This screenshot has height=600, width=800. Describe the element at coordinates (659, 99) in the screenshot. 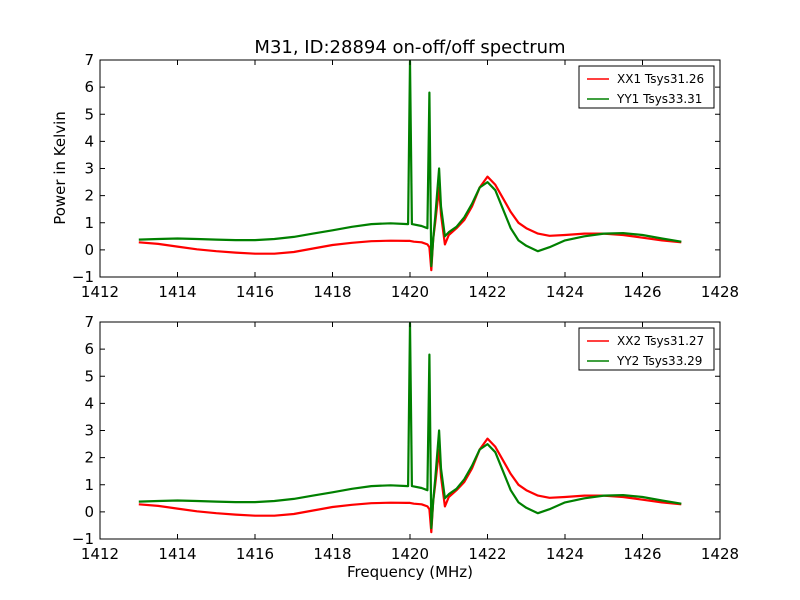

I see `legend-label: YY1 Tsys33.31` at that location.